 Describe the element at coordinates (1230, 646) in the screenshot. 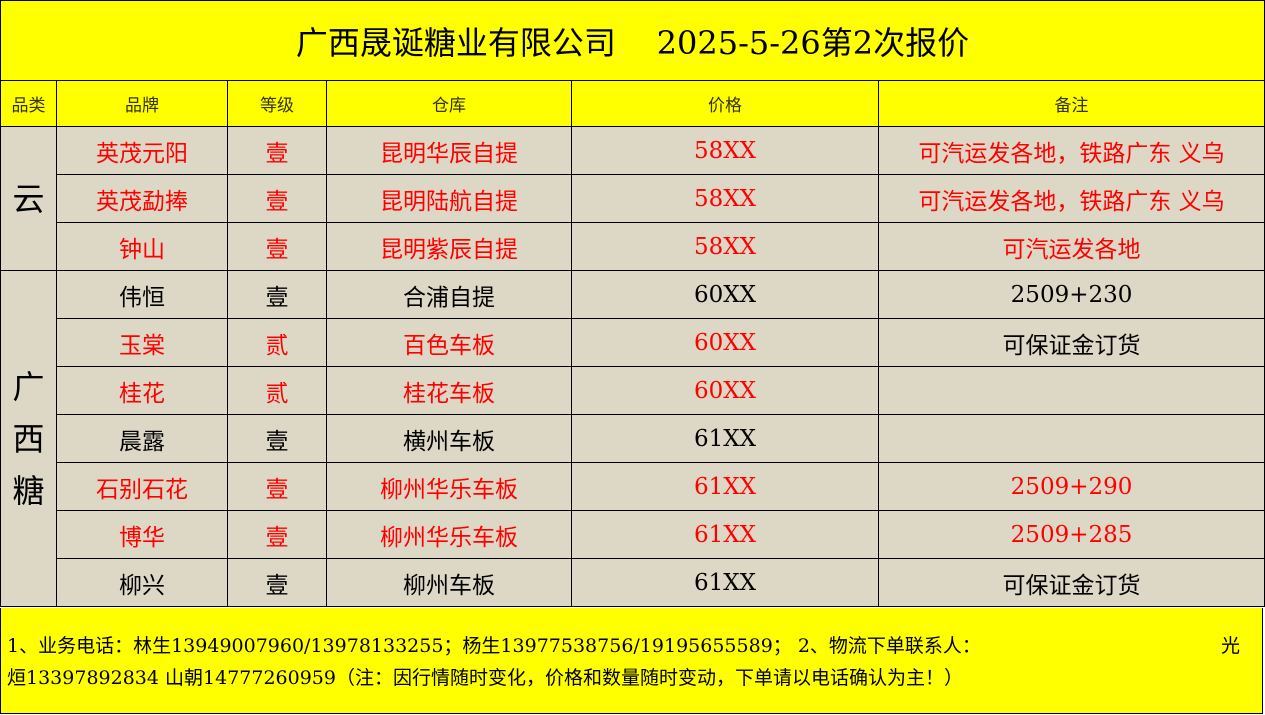

I see `footer-contact-name-start: 光` at that location.